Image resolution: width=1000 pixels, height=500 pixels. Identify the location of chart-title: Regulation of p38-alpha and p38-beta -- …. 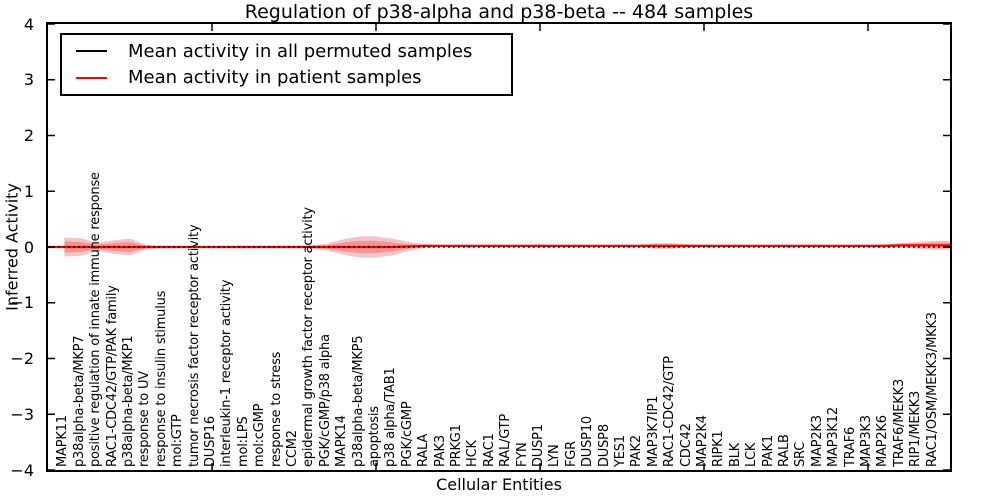
(499, 12).